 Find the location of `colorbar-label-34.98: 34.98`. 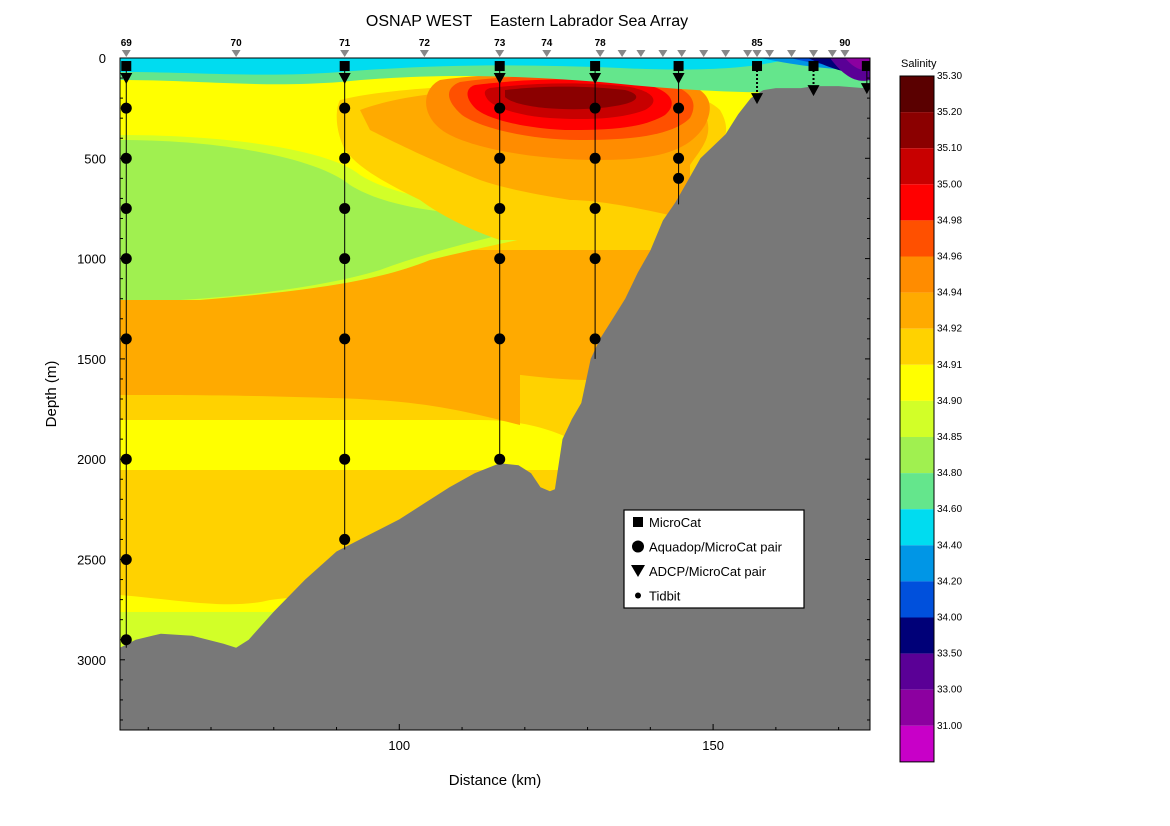

colorbar-label-34.98: 34.98 is located at coordinates (949, 220).